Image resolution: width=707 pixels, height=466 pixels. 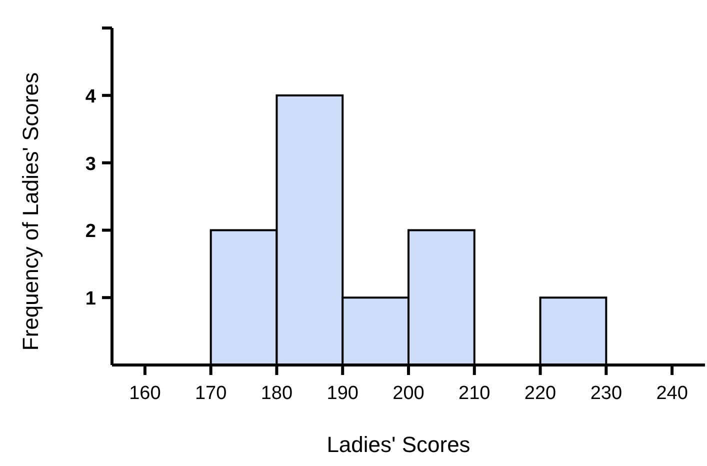 What do you see at coordinates (90, 299) in the screenshot?
I see `y-tick-label: 1` at bounding box center [90, 299].